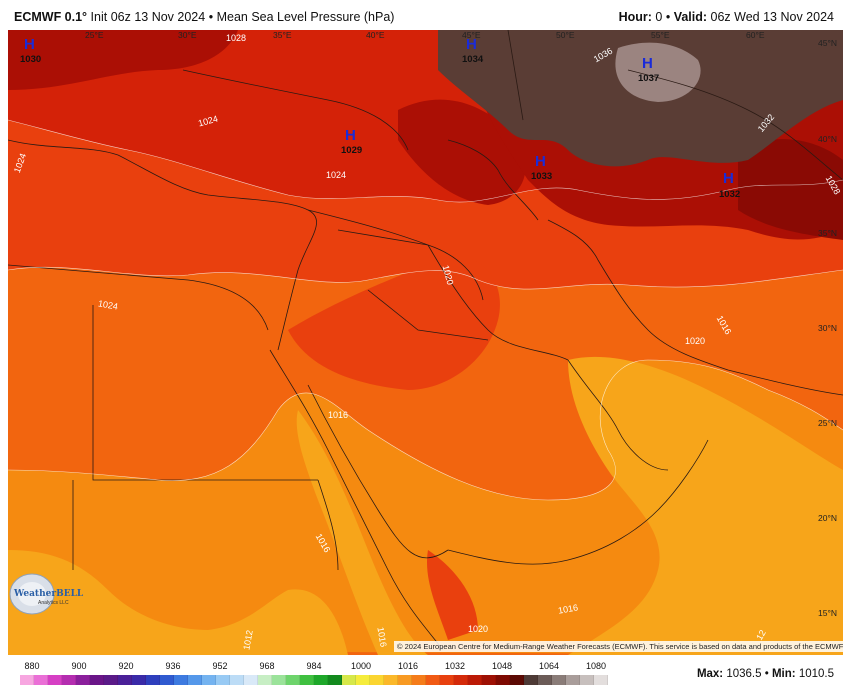 This screenshot has height=697, width=850. I want to click on band-1012-sw, so click(178, 602).